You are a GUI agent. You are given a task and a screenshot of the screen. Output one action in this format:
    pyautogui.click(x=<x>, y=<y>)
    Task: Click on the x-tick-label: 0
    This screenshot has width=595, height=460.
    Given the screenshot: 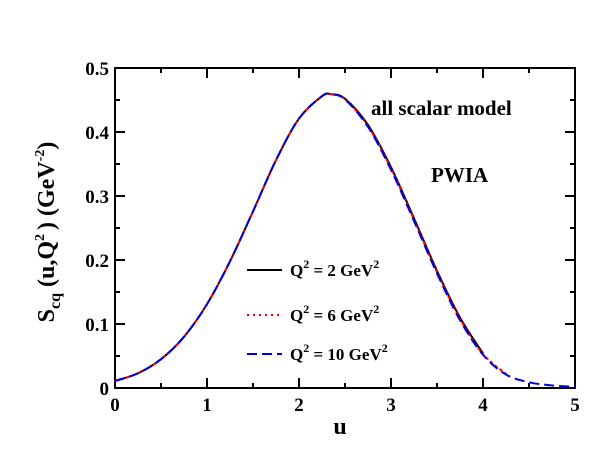 What is the action you would take?
    pyautogui.click(x=115, y=405)
    